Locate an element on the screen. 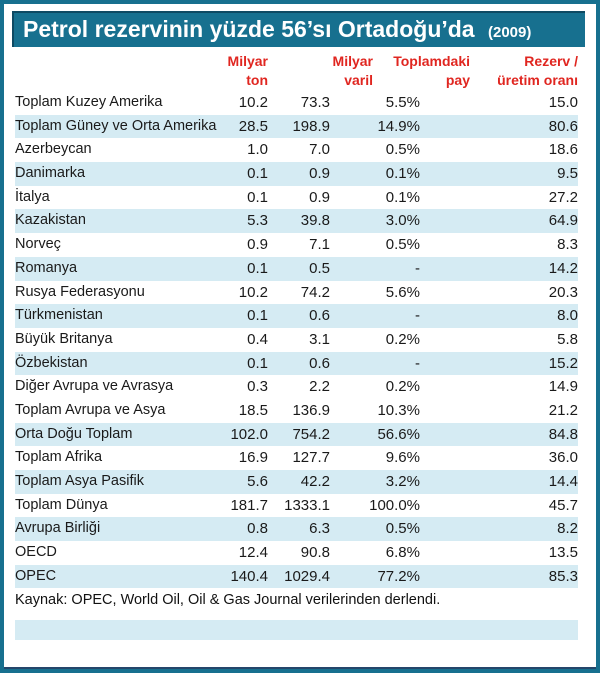 This screenshot has height=673, width=600. row-name: Kazakistan is located at coordinates (50, 220).